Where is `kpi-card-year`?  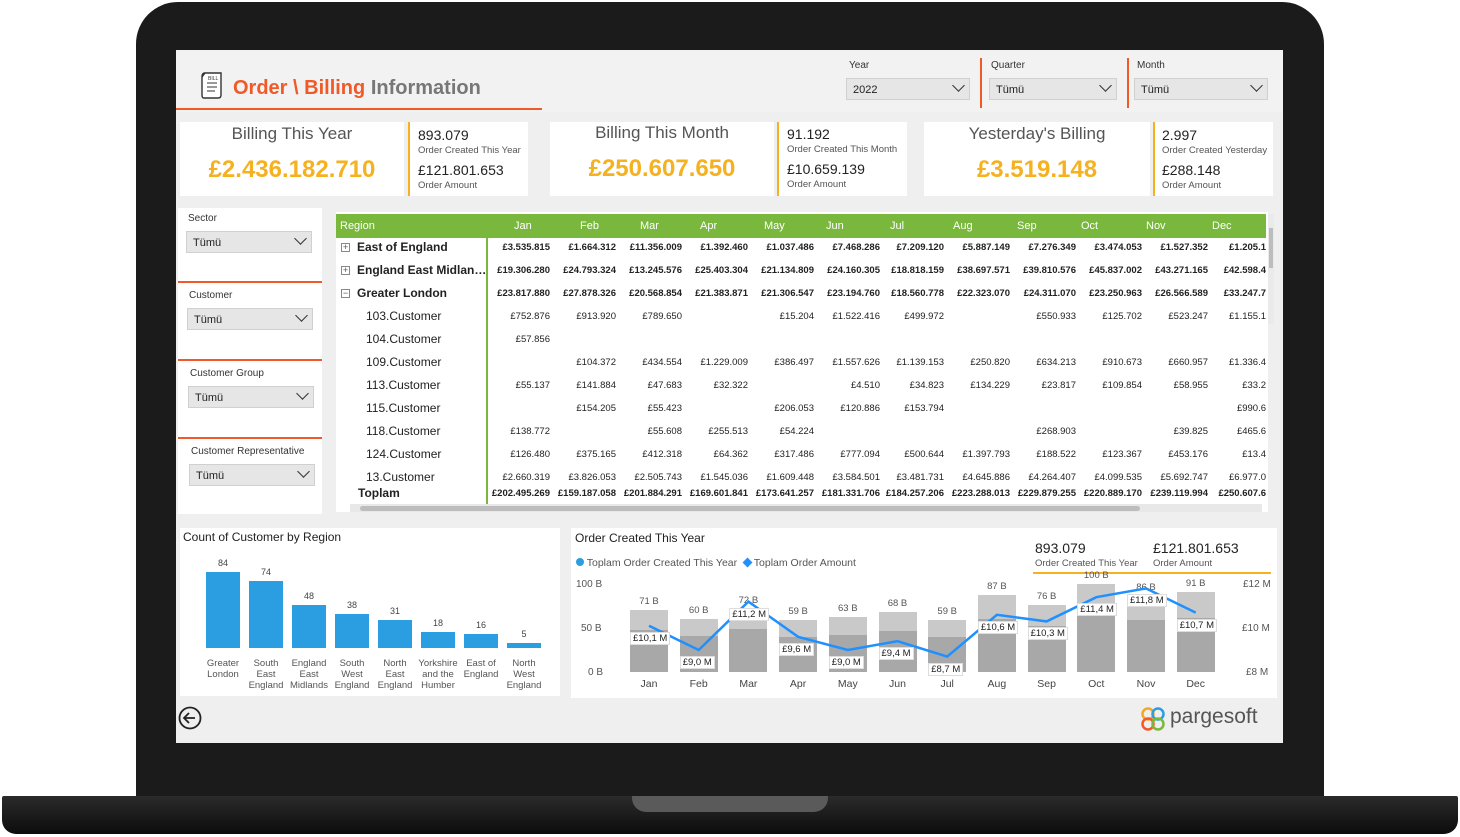
kpi-card-year is located at coordinates (292, 159).